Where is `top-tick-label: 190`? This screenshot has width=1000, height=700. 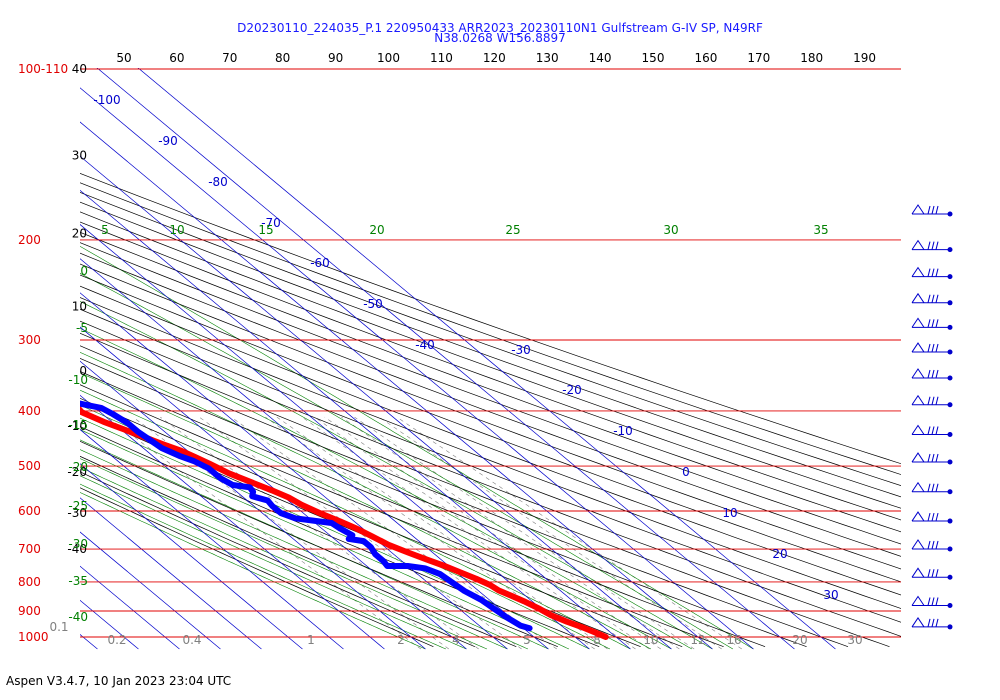
top-tick-label: 190 is located at coordinates (864, 58).